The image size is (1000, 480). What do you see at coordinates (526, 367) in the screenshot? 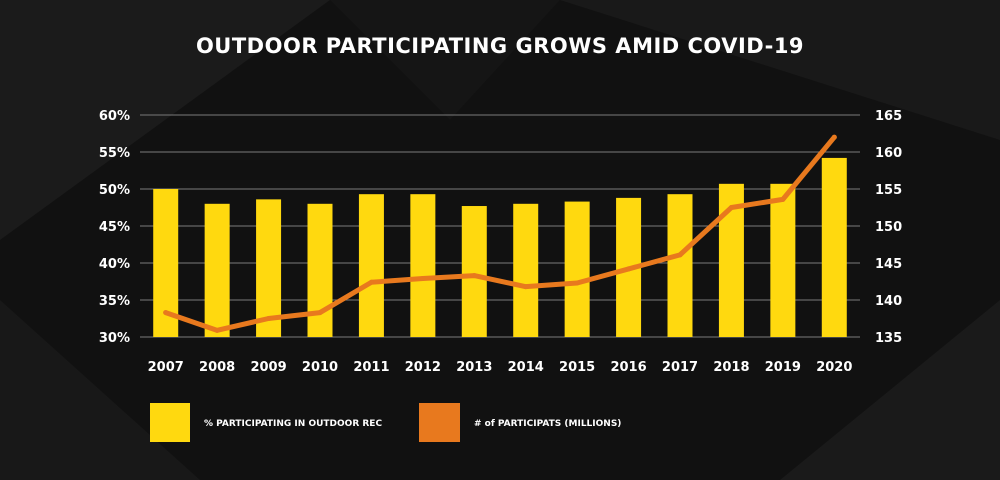
I see `x-tick-label: 2014` at bounding box center [526, 367].